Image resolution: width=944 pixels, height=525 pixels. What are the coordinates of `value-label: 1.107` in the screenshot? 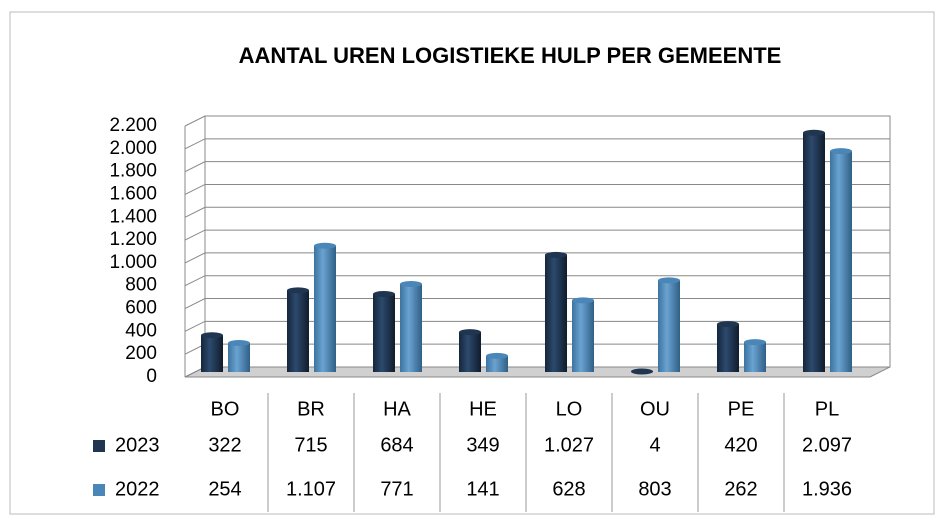 It's located at (311, 489).